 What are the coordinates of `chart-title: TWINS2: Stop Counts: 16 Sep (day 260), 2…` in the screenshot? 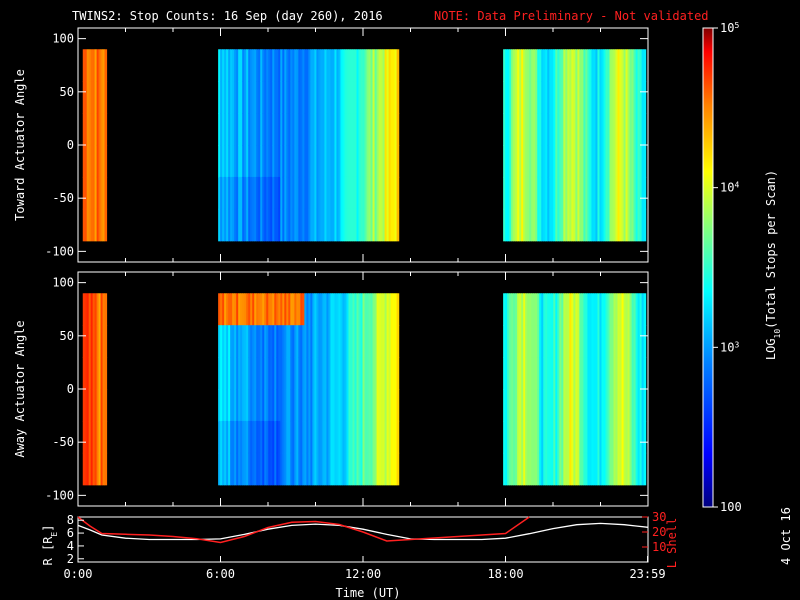 It's located at (227, 16).